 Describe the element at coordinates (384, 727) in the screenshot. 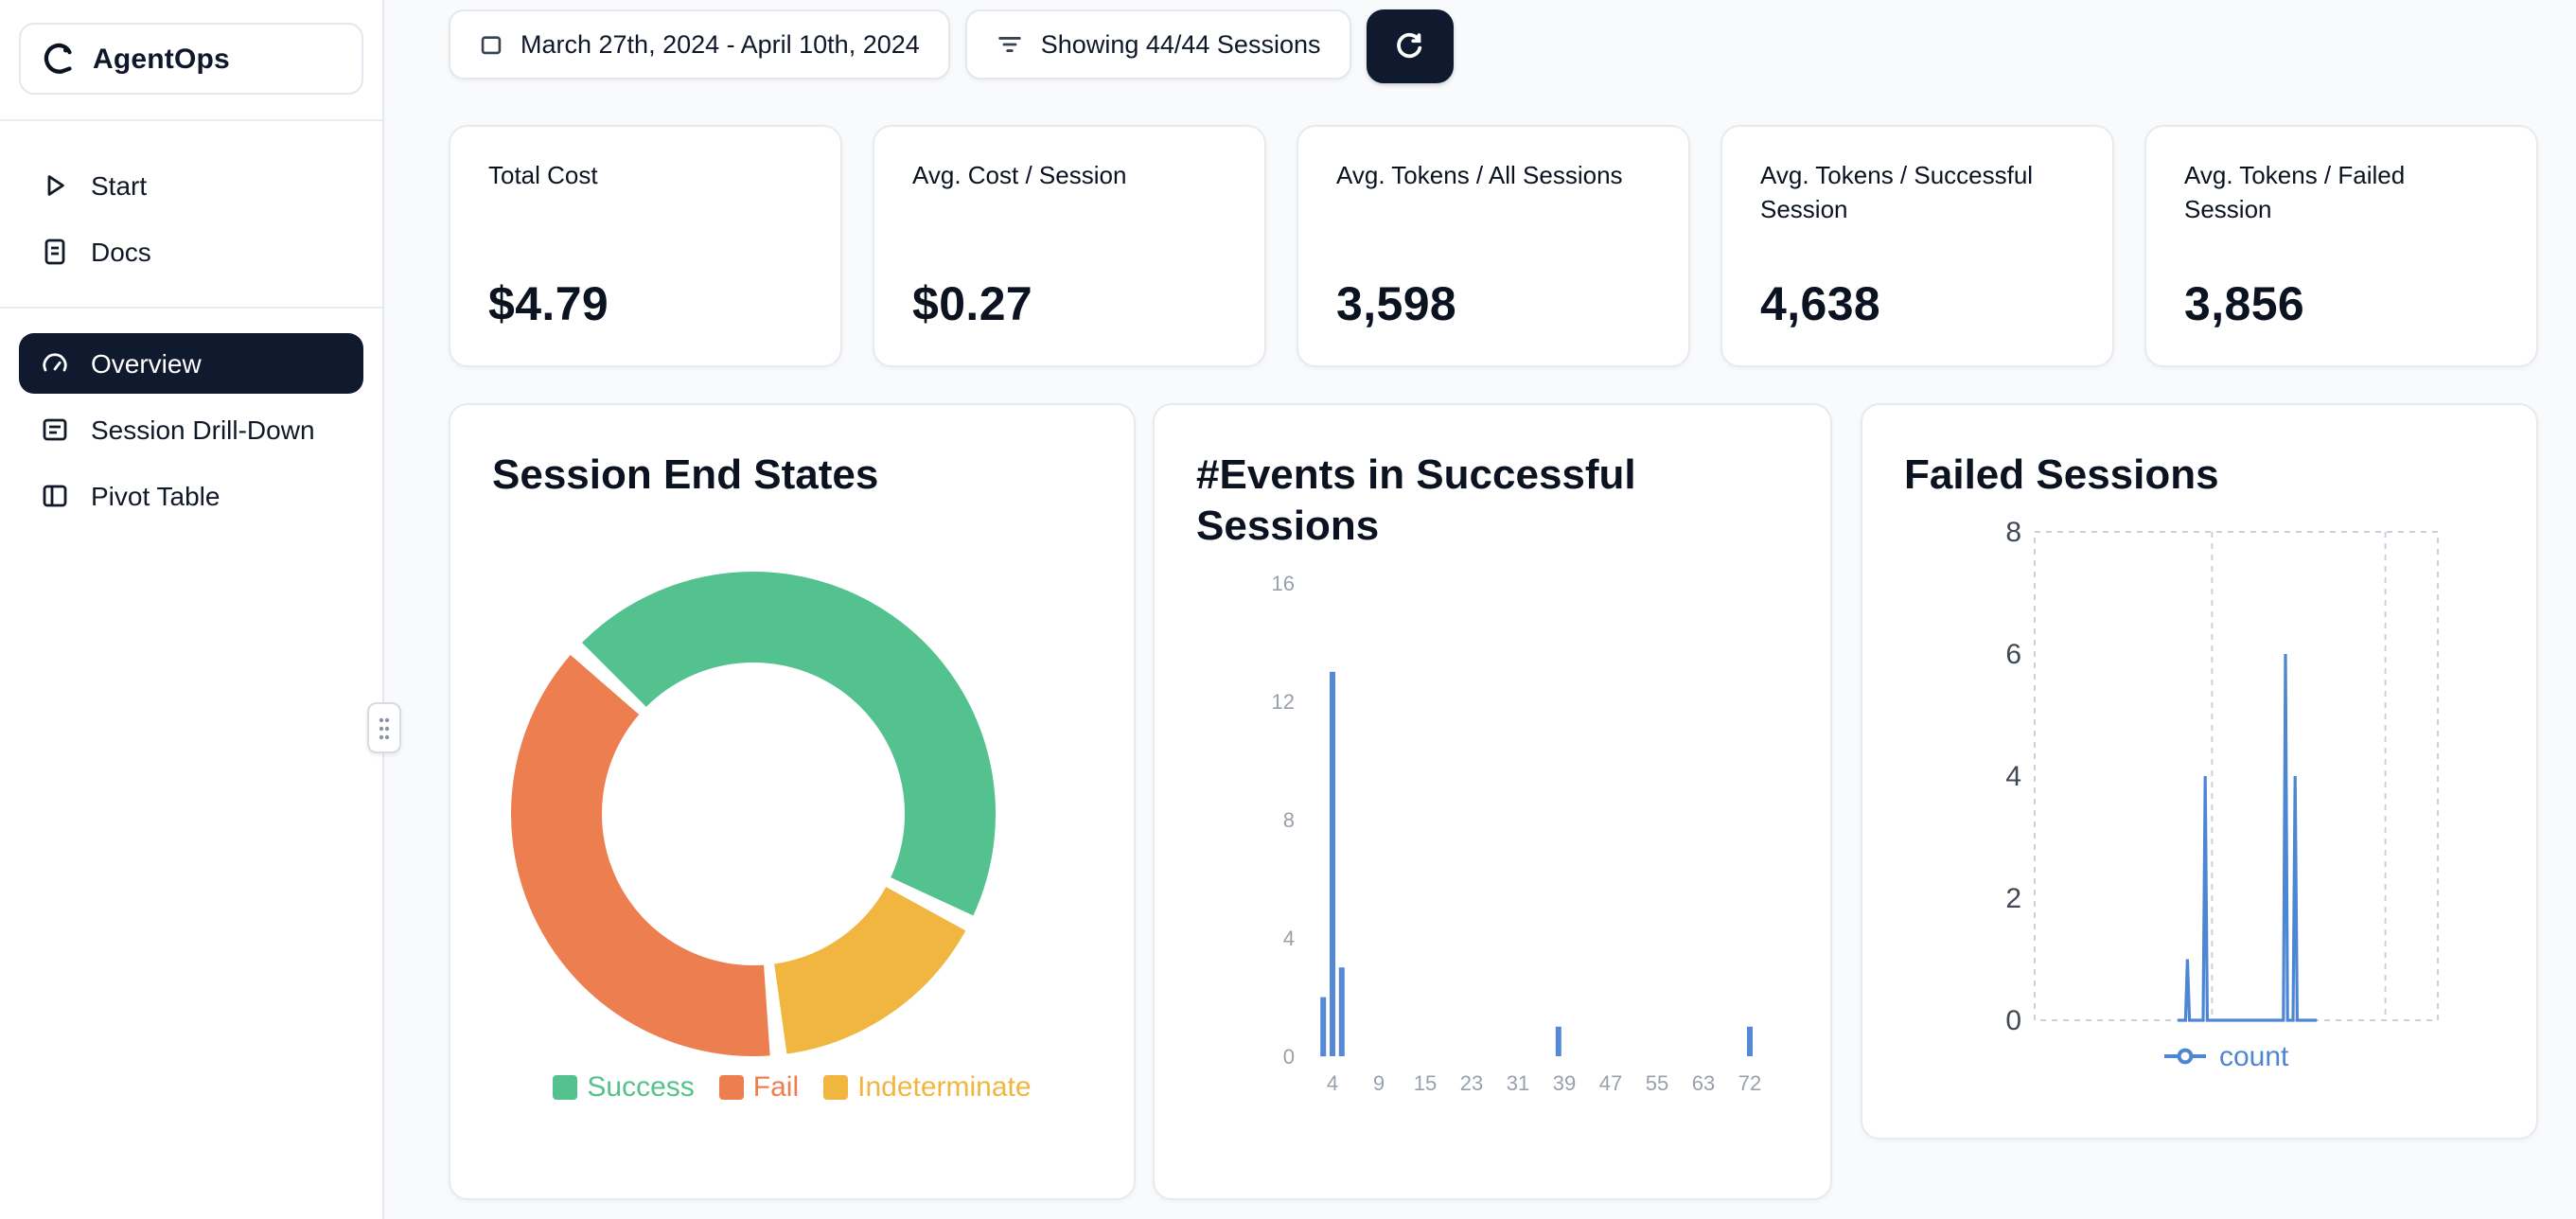

I see `sidebar-resize-handle` at that location.